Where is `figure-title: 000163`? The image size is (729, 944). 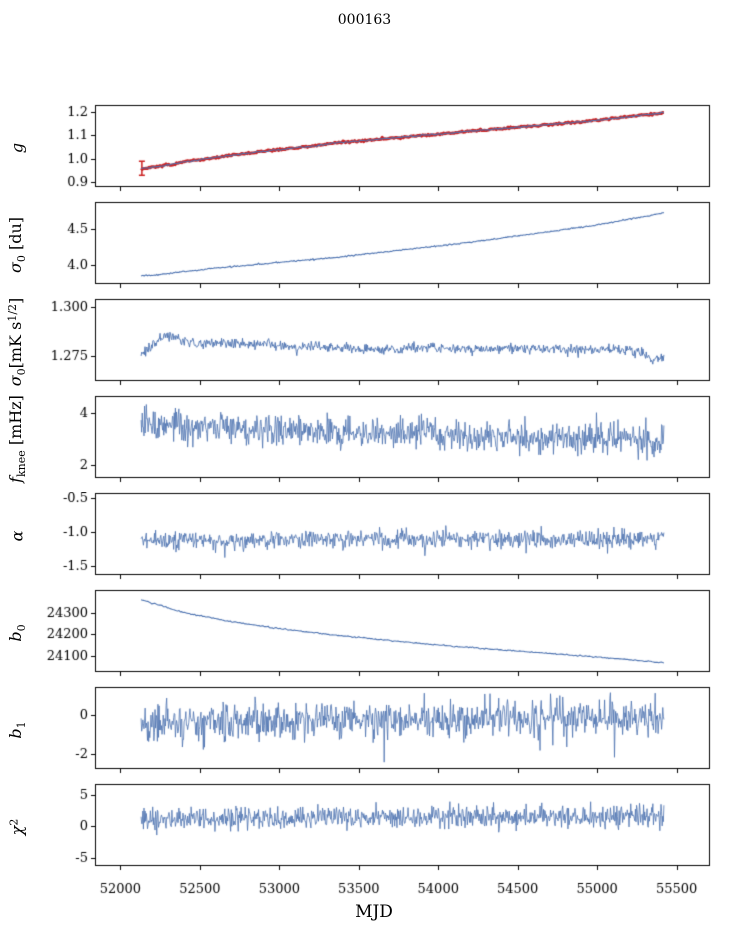
figure-title: 000163 is located at coordinates (364, 20).